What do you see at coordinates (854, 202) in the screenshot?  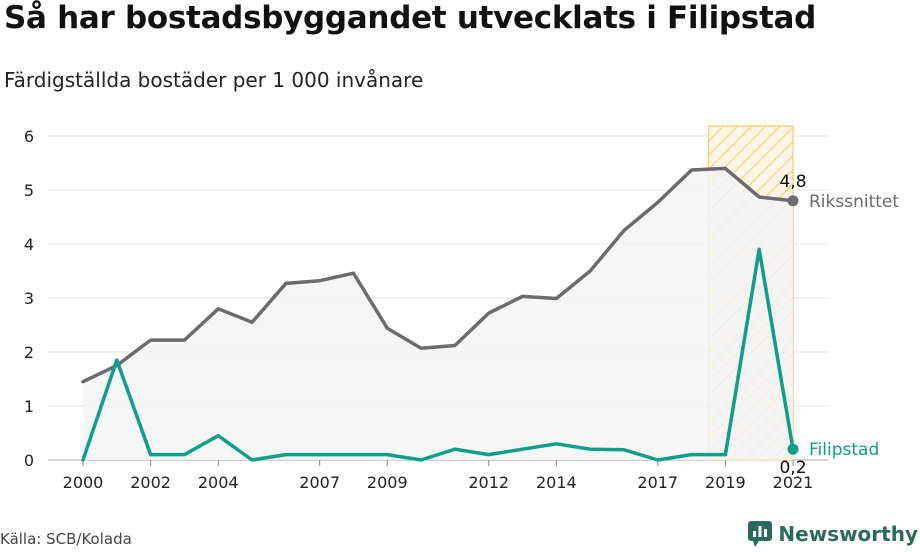 I see `series-label-rikssnittet: Rikssnittet` at bounding box center [854, 202].